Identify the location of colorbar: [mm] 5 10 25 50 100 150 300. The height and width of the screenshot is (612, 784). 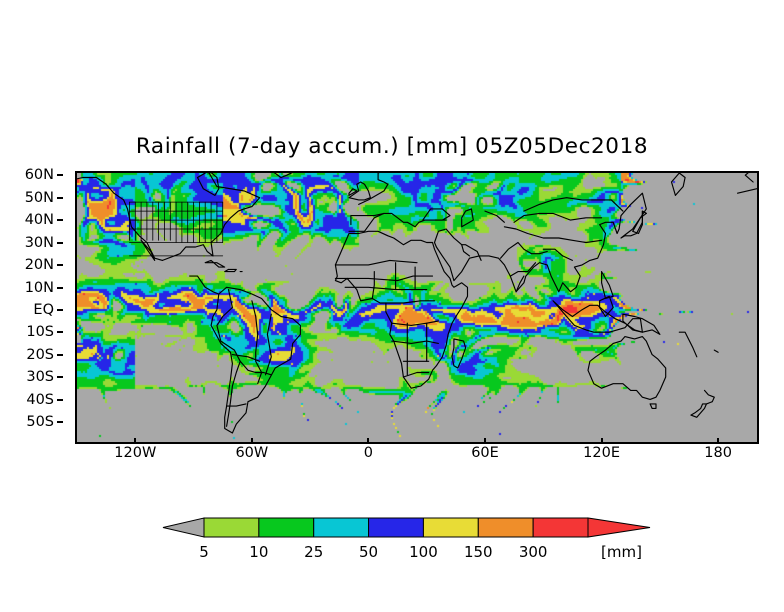
(392, 542).